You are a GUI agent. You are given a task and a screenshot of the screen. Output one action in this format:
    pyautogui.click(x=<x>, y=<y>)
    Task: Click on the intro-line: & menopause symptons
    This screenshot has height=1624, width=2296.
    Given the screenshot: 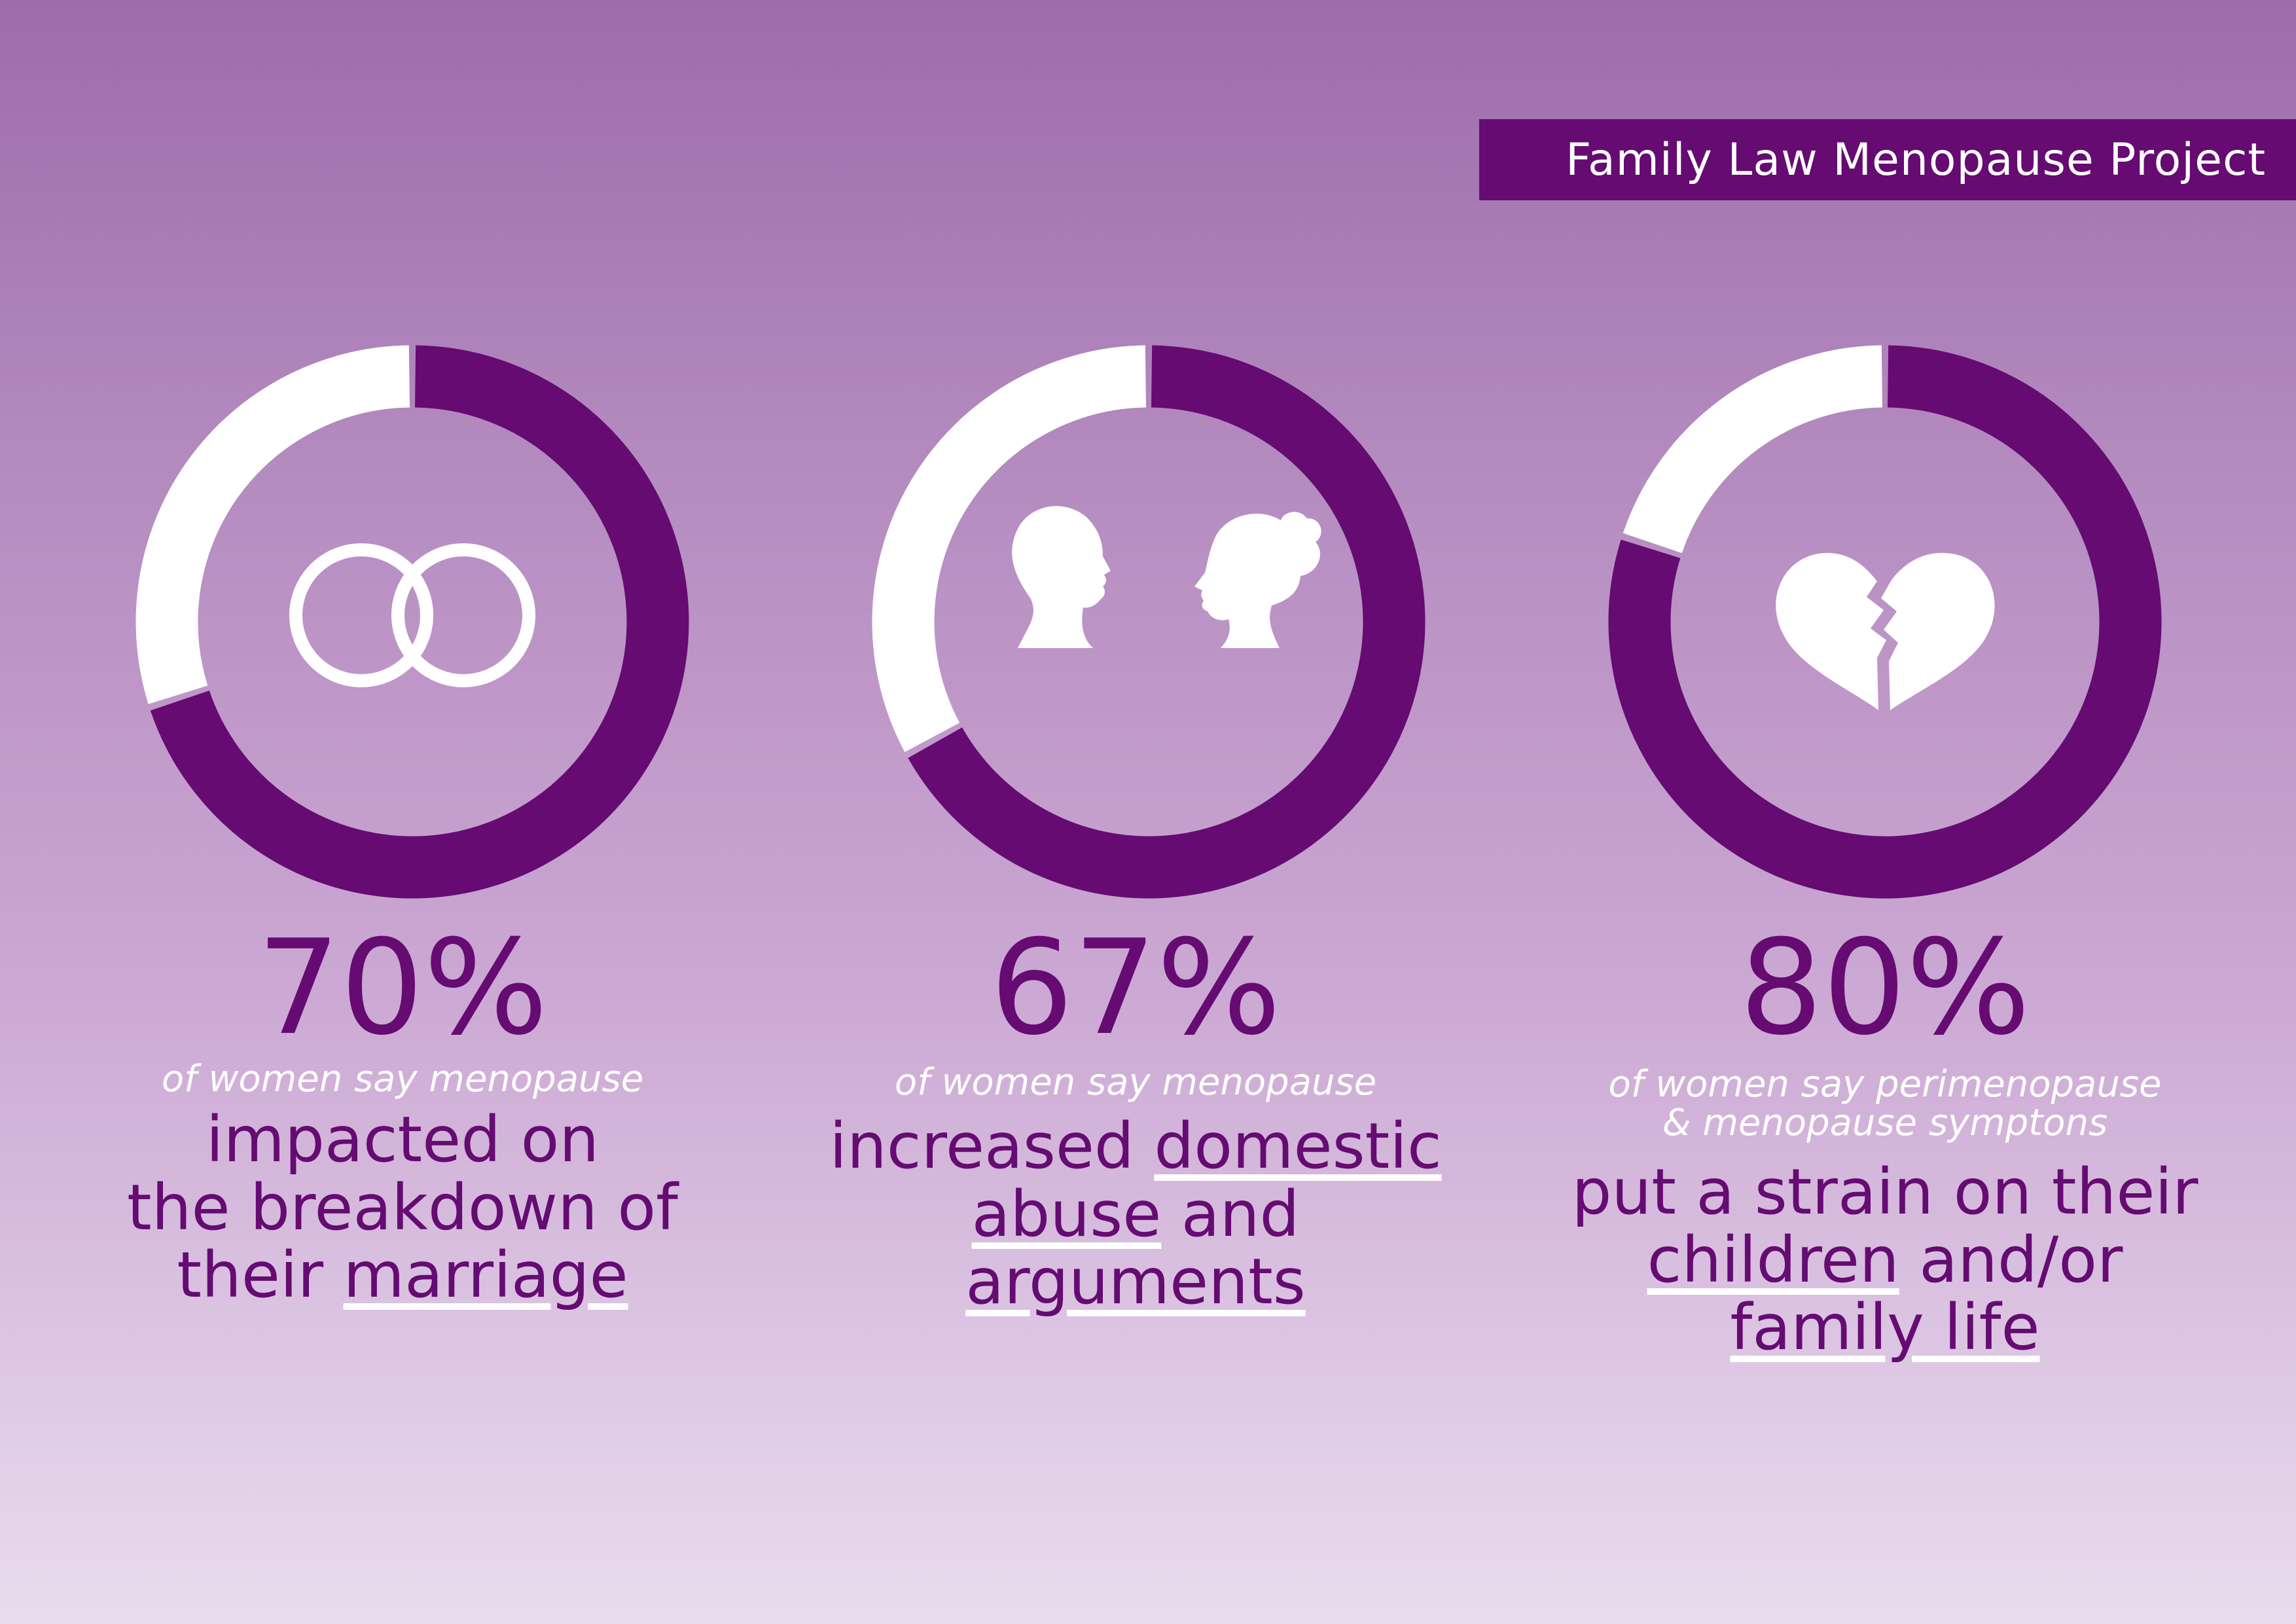 What is the action you would take?
    pyautogui.click(x=1885, y=1122)
    